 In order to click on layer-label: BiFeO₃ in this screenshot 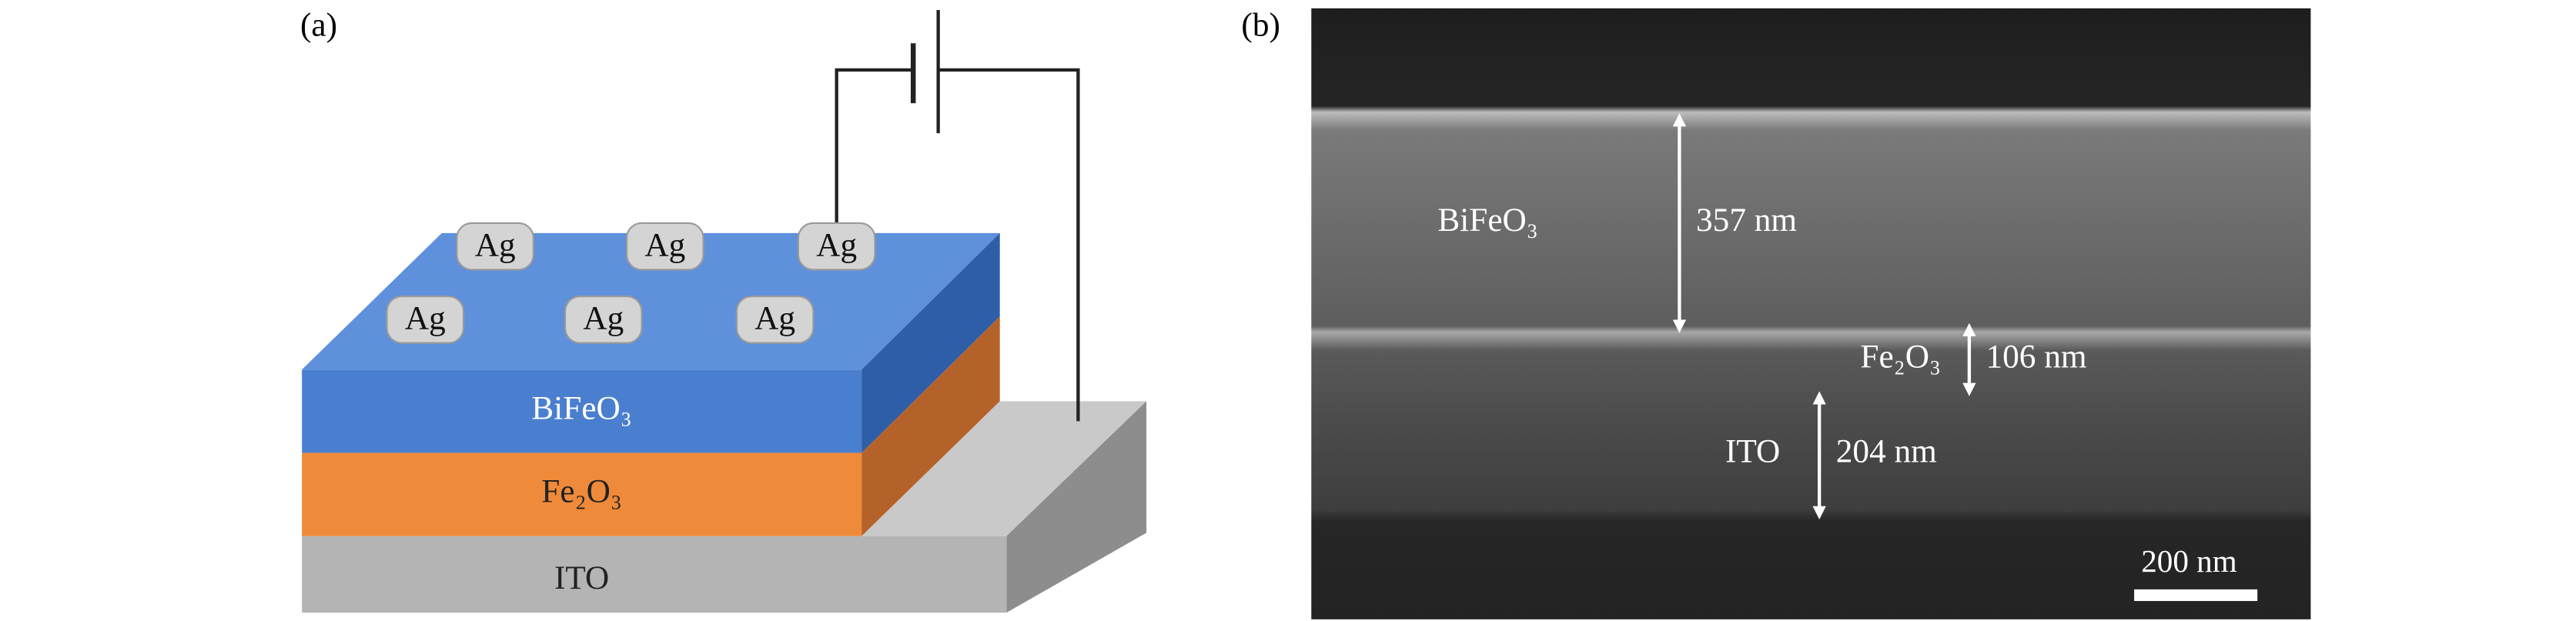, I will do `click(581, 407)`.